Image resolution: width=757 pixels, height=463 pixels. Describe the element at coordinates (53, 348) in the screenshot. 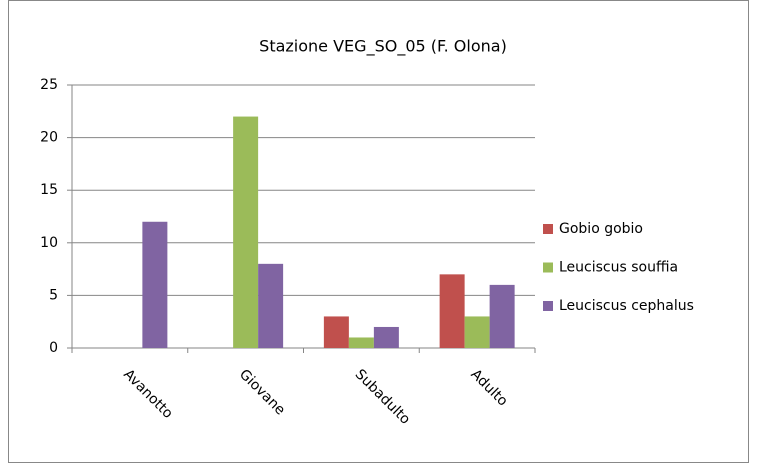

I see `y-tick-label: 0` at that location.